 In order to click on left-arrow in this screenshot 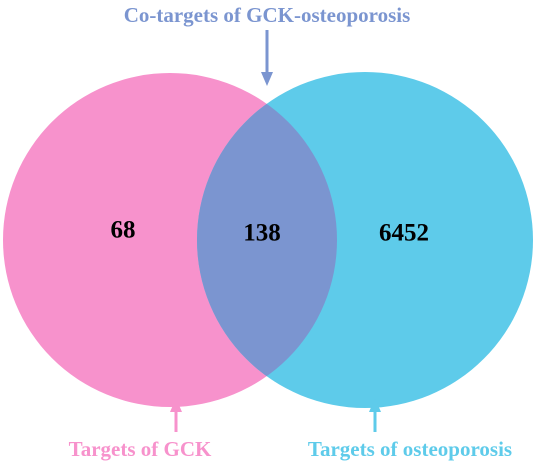, I will do `click(176, 415)`.